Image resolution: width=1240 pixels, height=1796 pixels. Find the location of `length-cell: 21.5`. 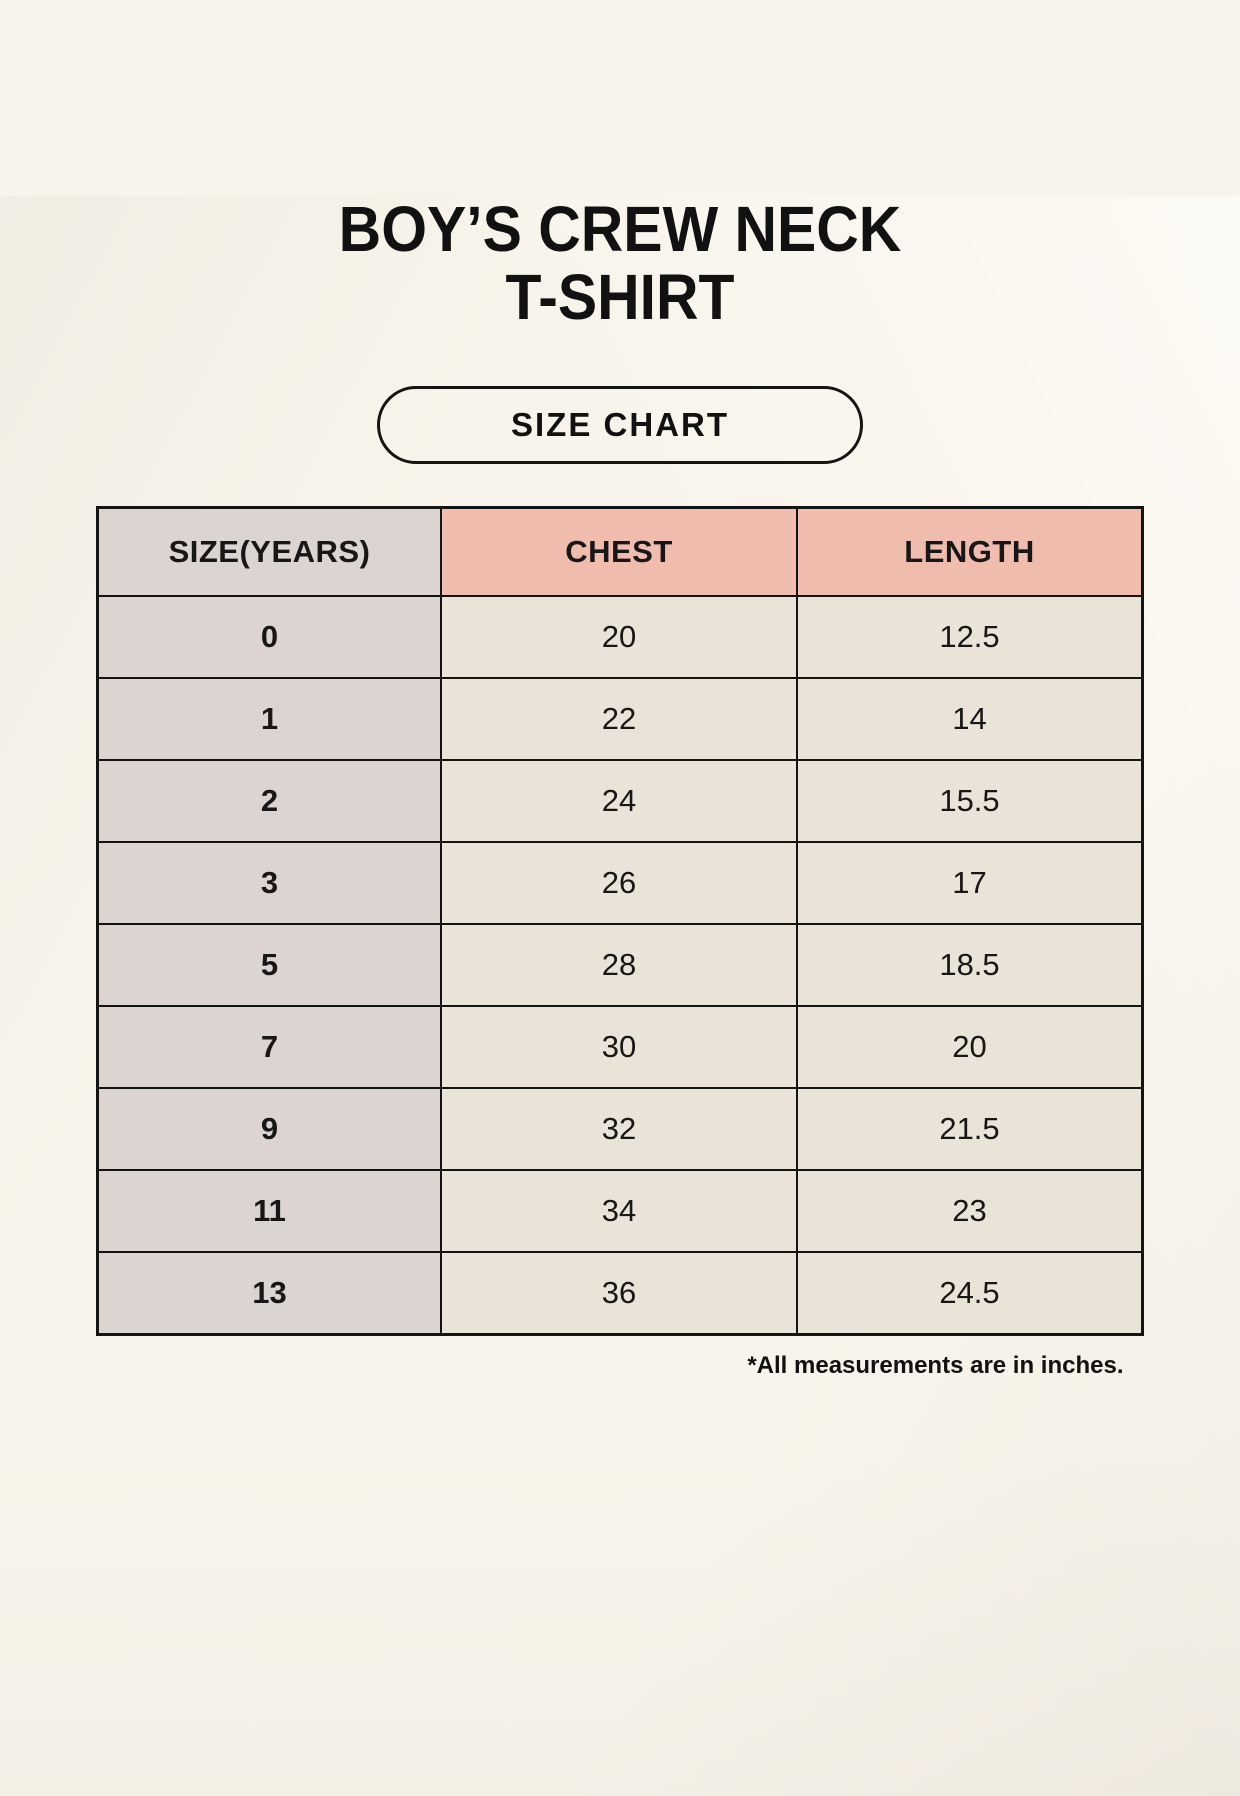

length-cell: 21.5 is located at coordinates (970, 1128).